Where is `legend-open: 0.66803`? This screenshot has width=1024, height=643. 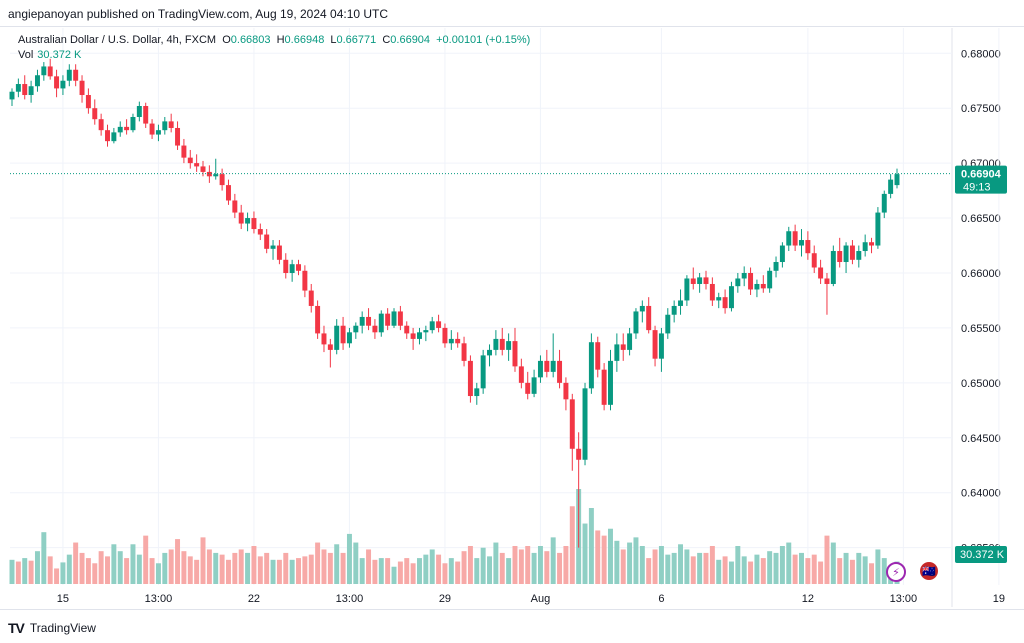
legend-open: 0.66803 is located at coordinates (250, 40).